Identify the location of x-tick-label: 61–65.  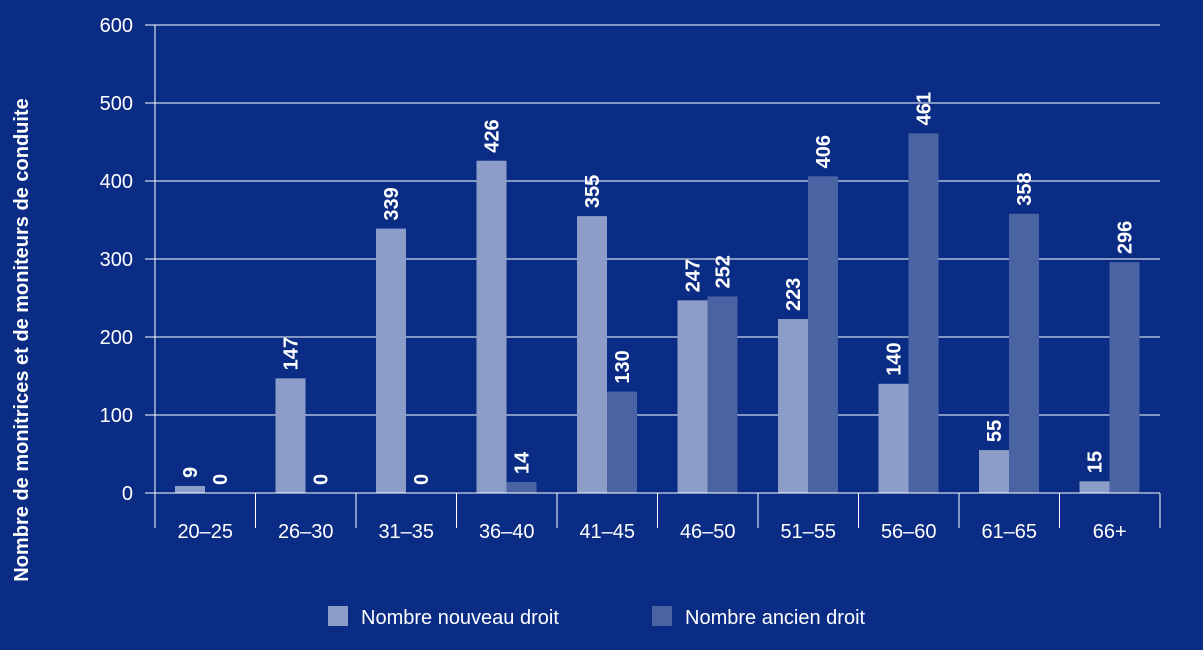
(1009, 532).